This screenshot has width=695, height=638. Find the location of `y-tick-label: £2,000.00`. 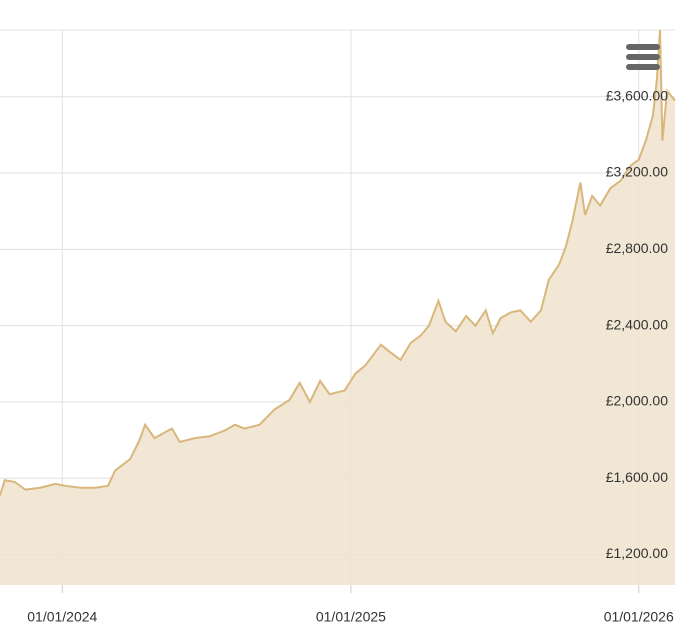

y-tick-label: £2,000.00 is located at coordinates (637, 401).